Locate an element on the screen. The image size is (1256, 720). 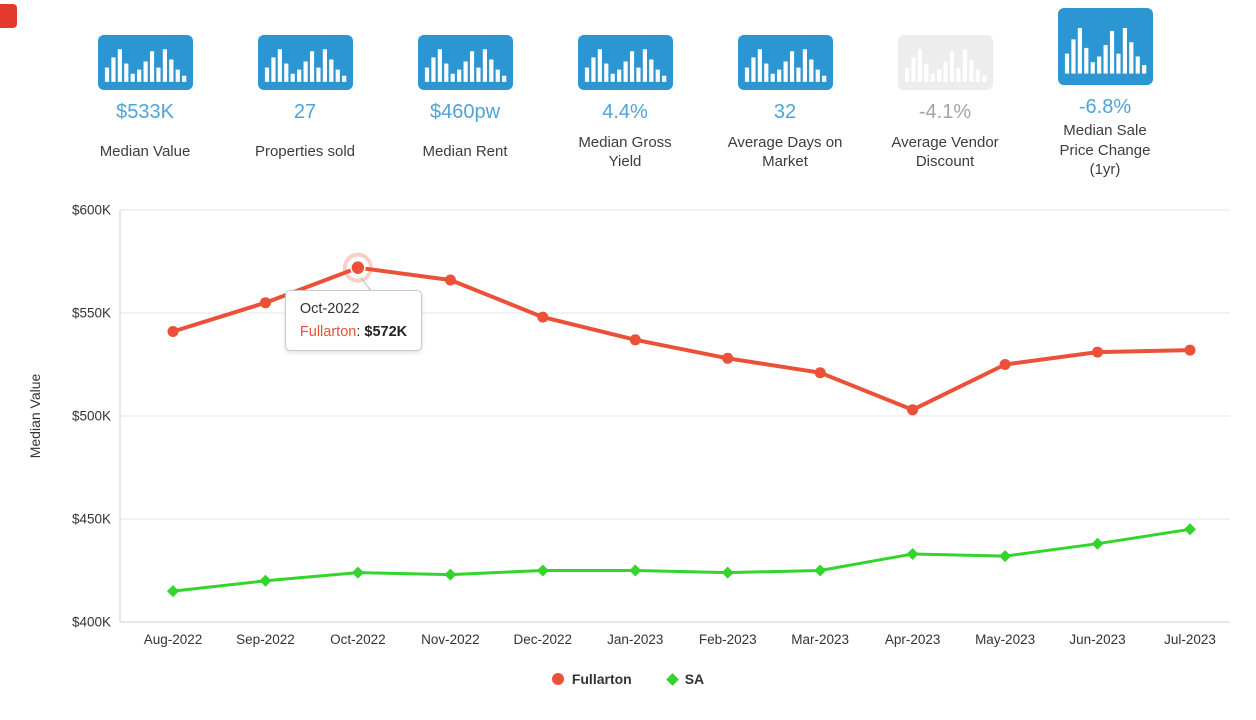
stat-value: $533K is located at coordinates (145, 112).